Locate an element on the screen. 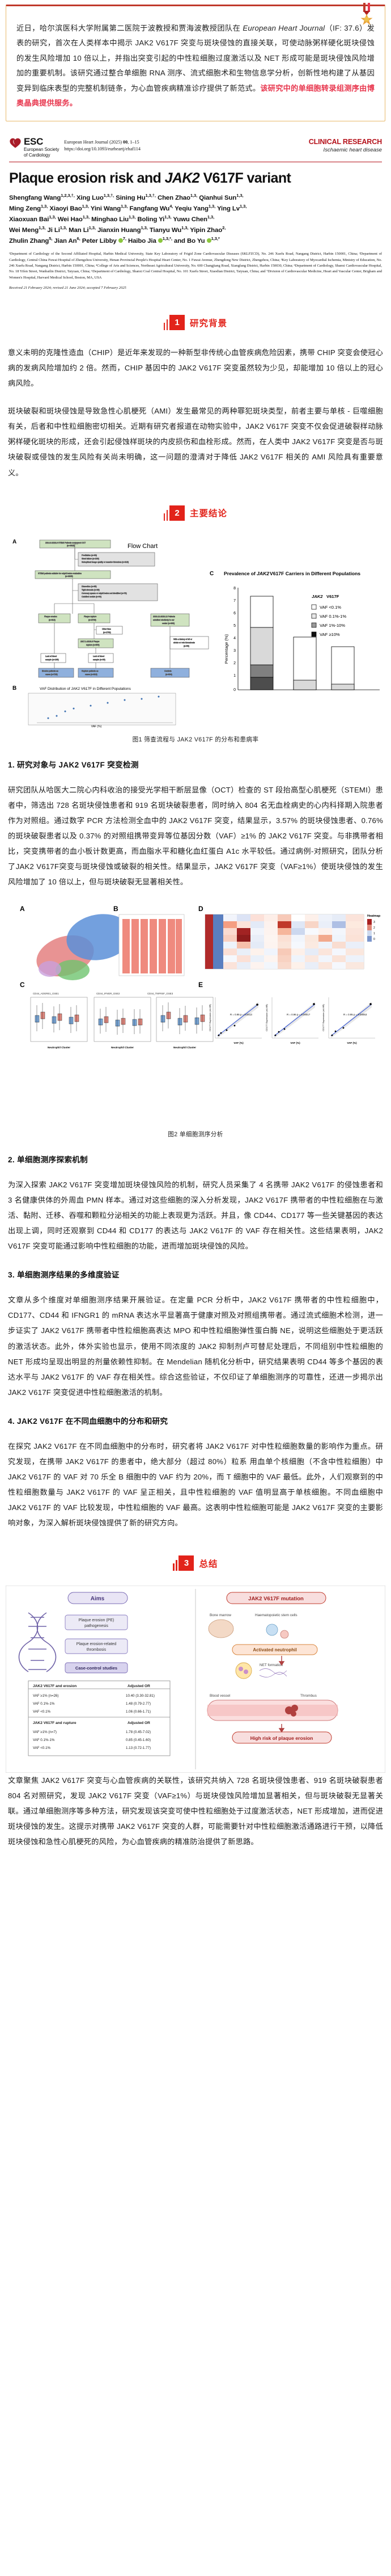 The width and height of the screenshot is (391, 2576). neutrophil-icon is located at coordinates (243, 1670).